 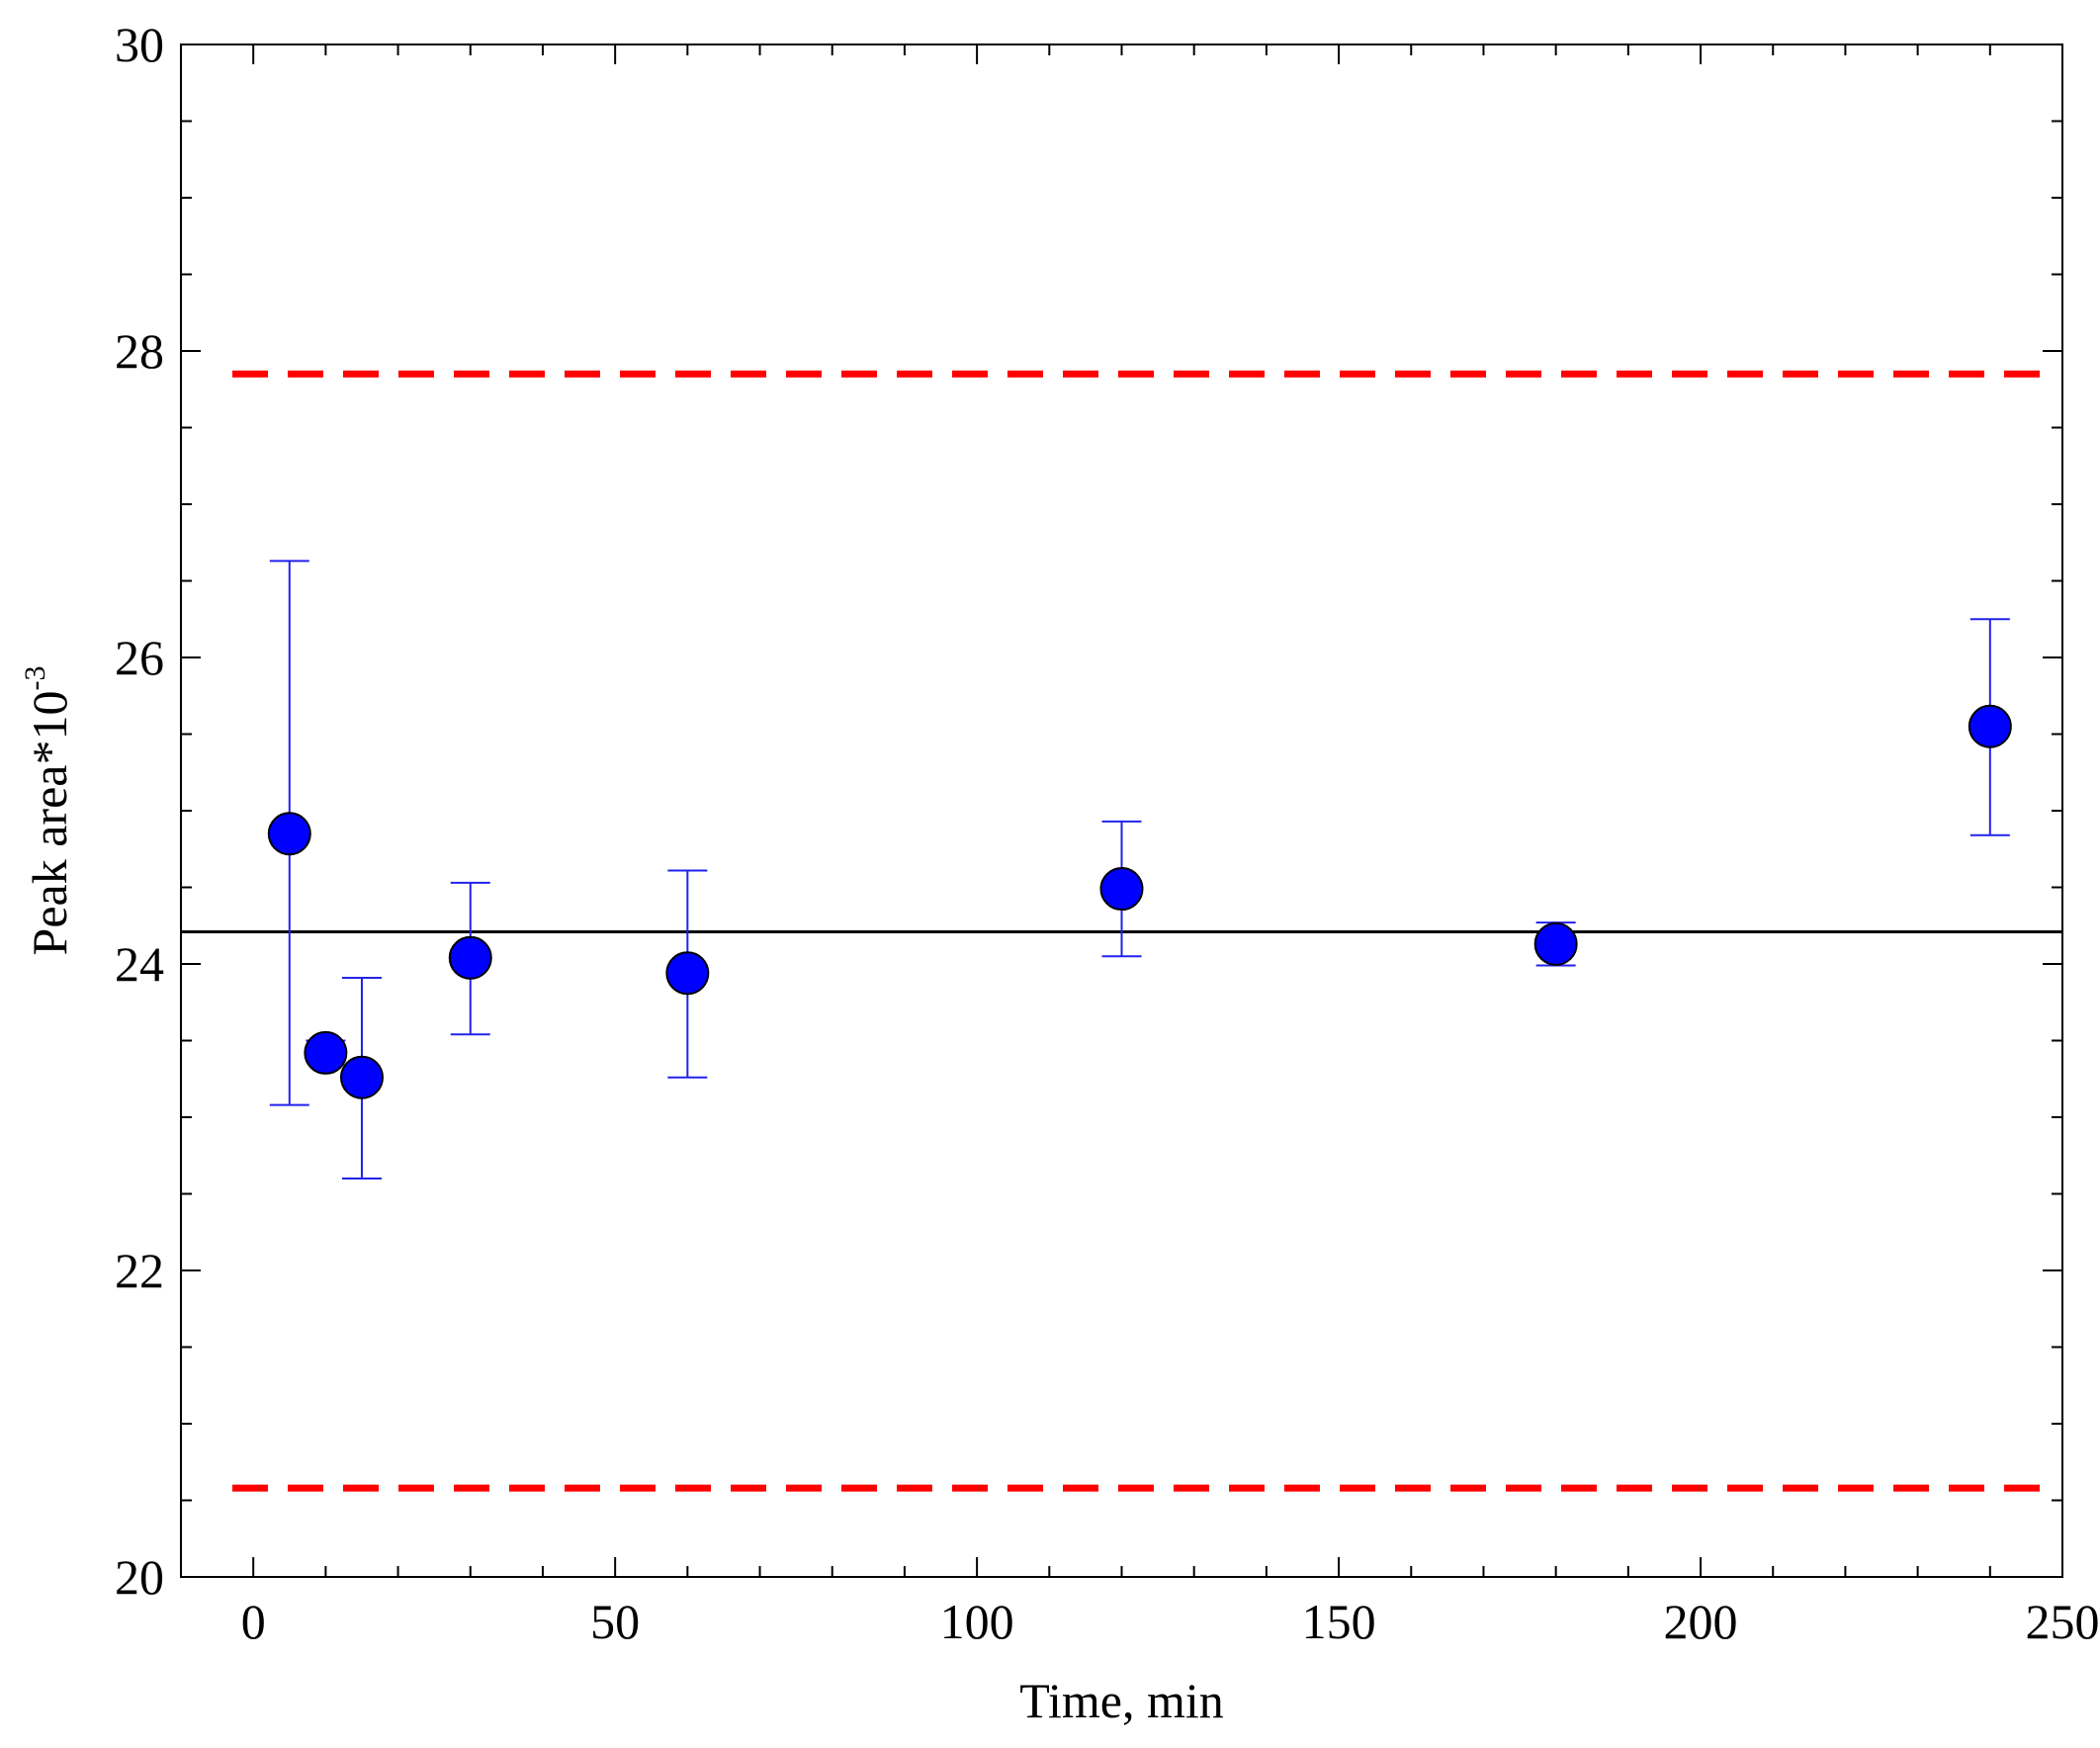 What do you see at coordinates (49, 824) in the screenshot?
I see `y-axis-label-main: Peak area*10` at bounding box center [49, 824].